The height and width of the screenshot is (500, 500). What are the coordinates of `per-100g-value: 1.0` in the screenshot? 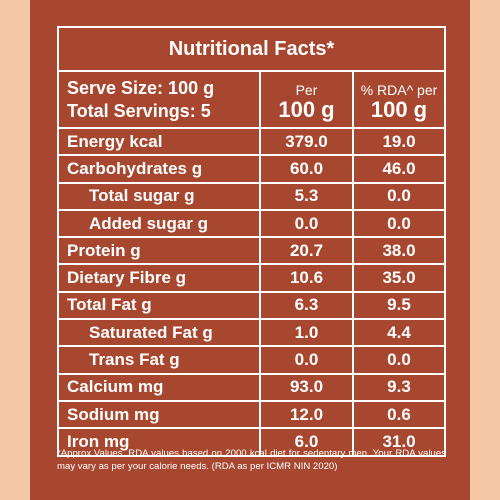 It's located at (307, 333).